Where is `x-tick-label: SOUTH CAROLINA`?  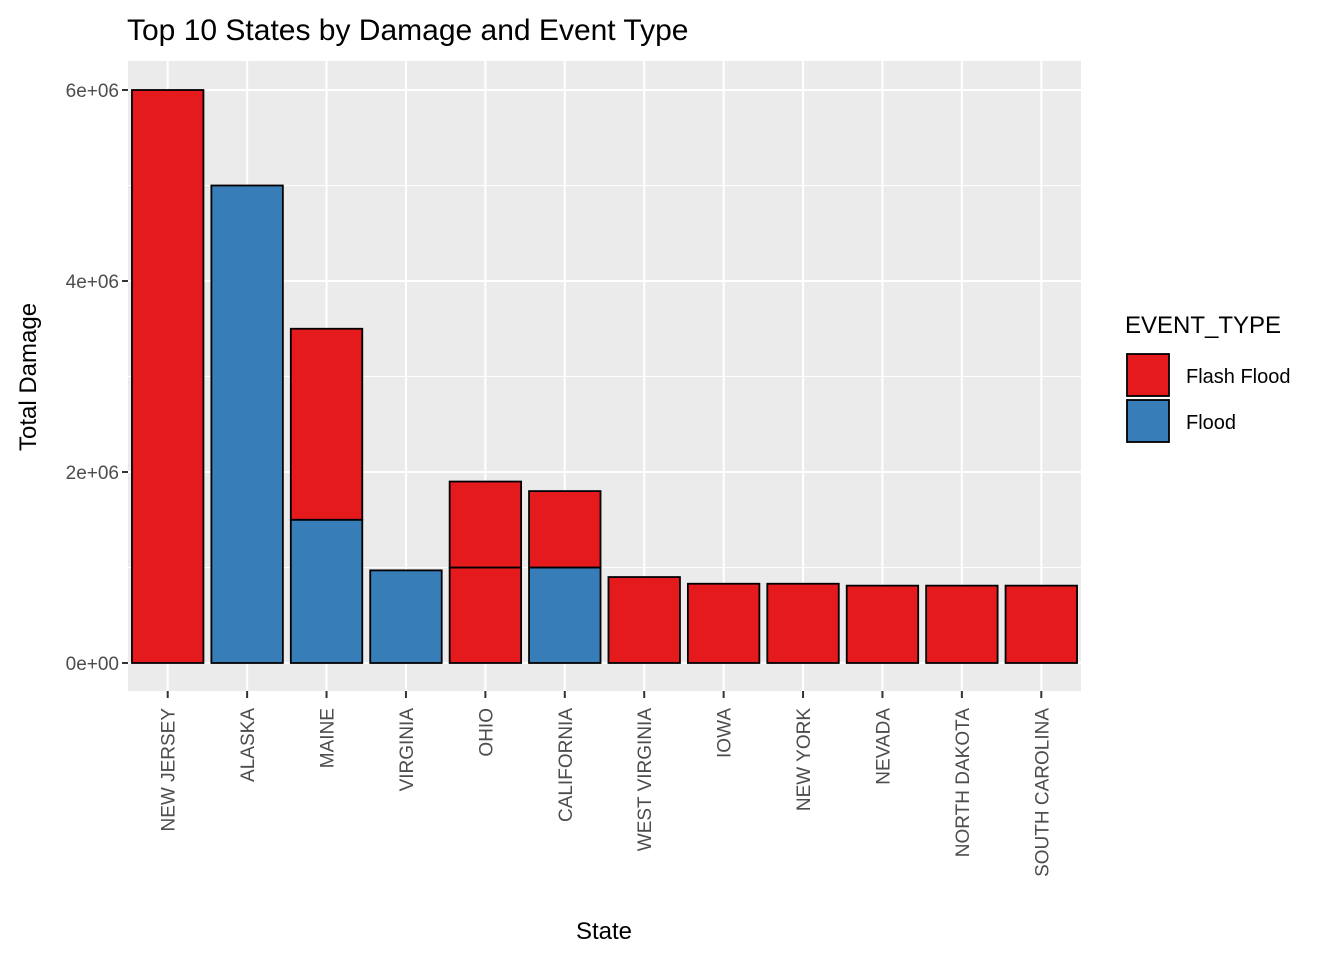
x-tick-label: SOUTH CAROLINA is located at coordinates (1042, 792).